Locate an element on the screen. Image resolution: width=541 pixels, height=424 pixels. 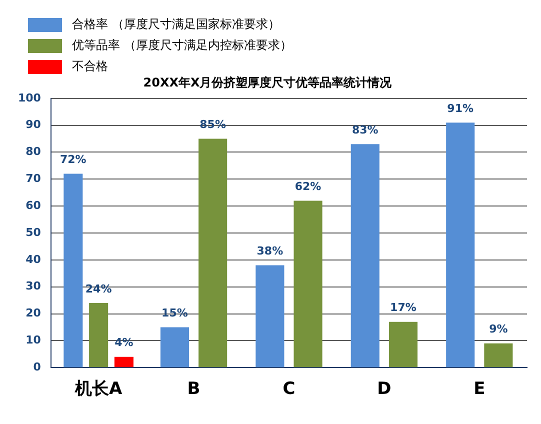
x-tick-label: C is located at coordinates (289, 389).